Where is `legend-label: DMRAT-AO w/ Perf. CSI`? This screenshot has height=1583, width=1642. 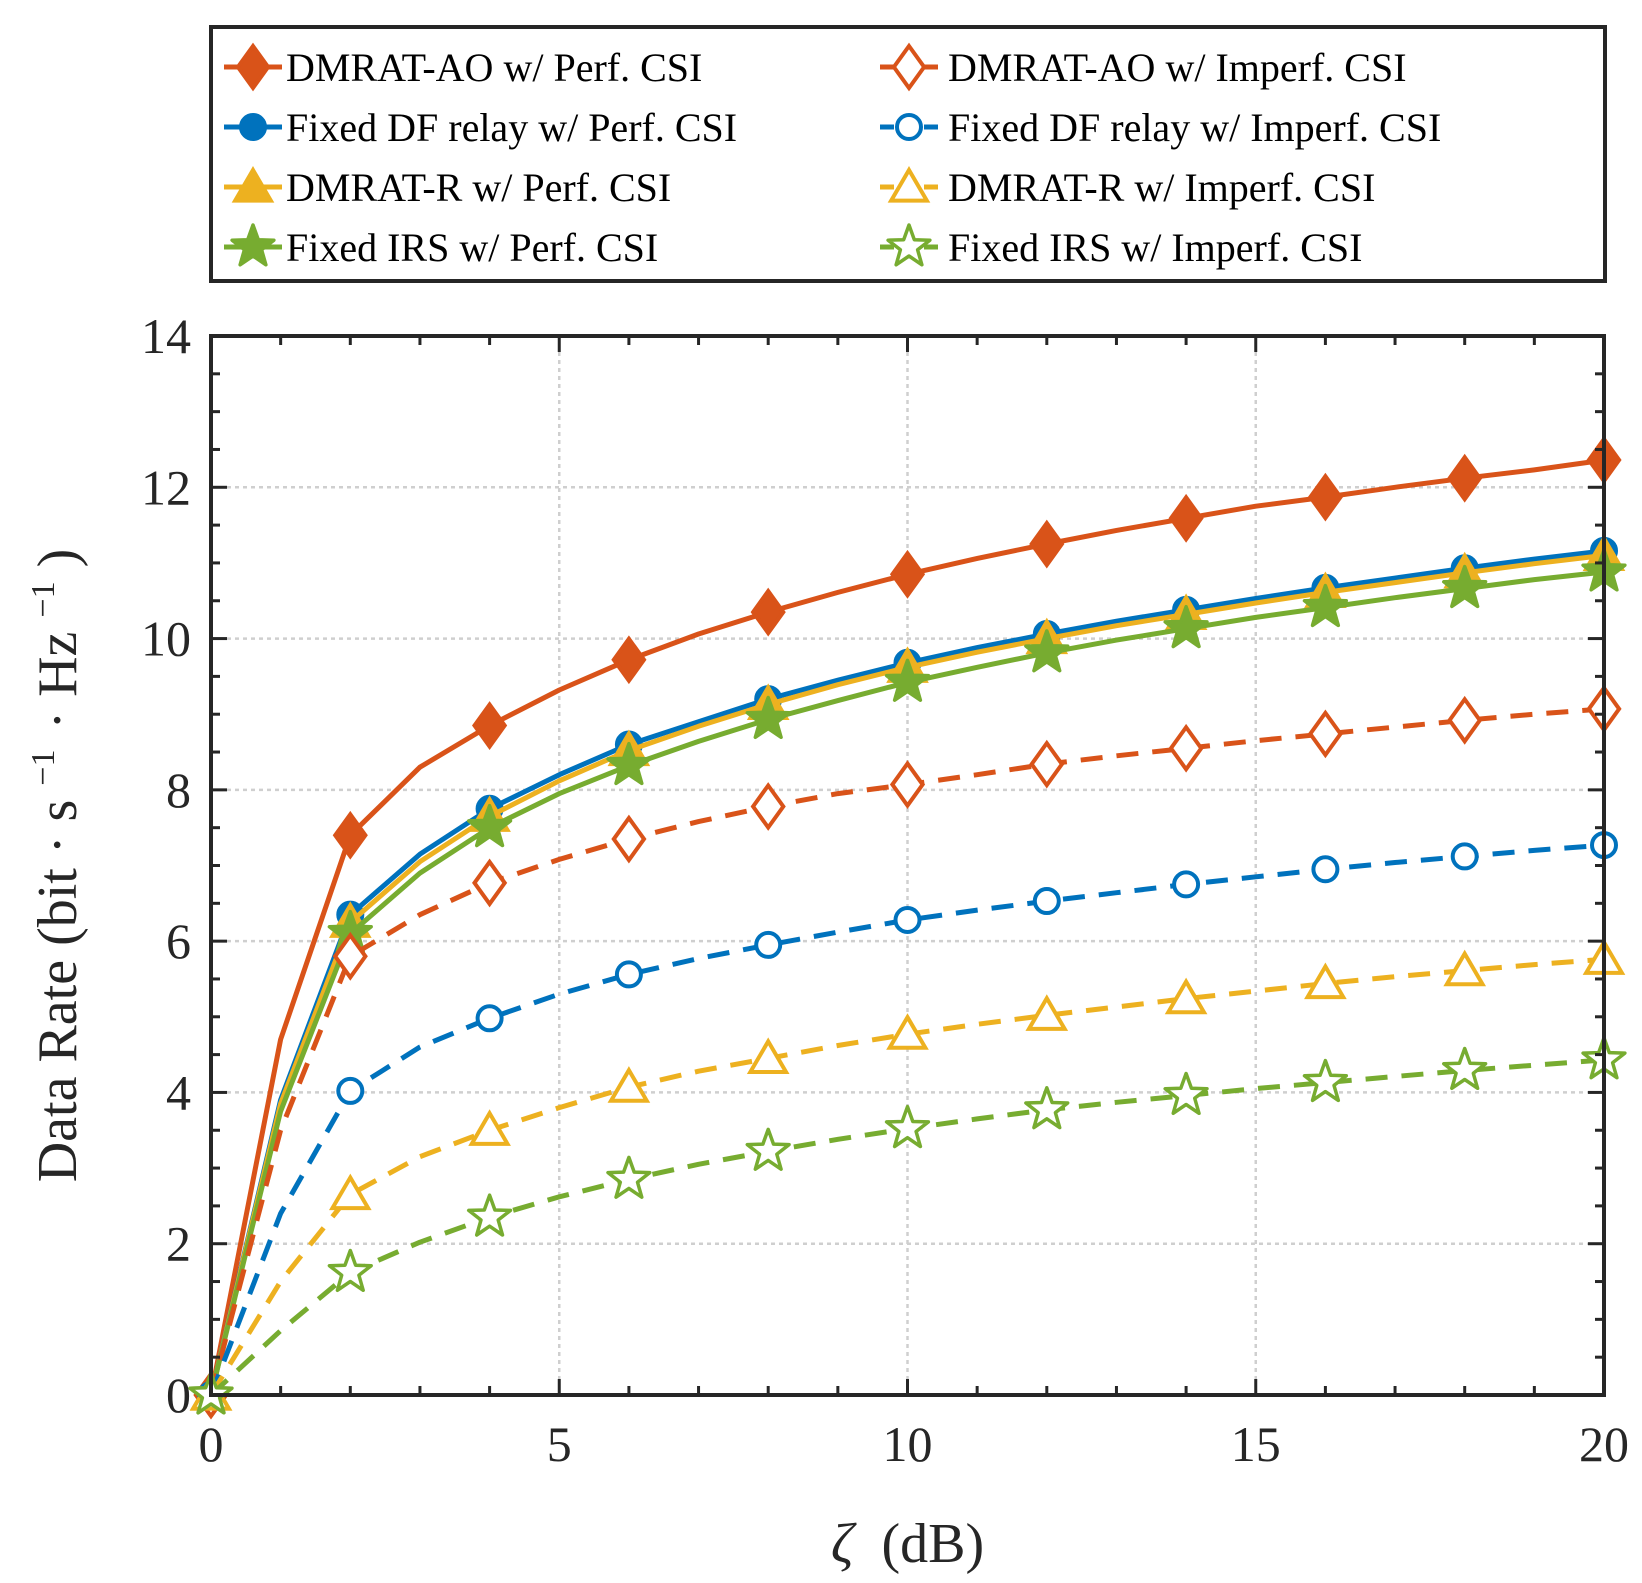
legend-label: DMRAT-AO w/ Perf. CSI is located at coordinates (494, 67).